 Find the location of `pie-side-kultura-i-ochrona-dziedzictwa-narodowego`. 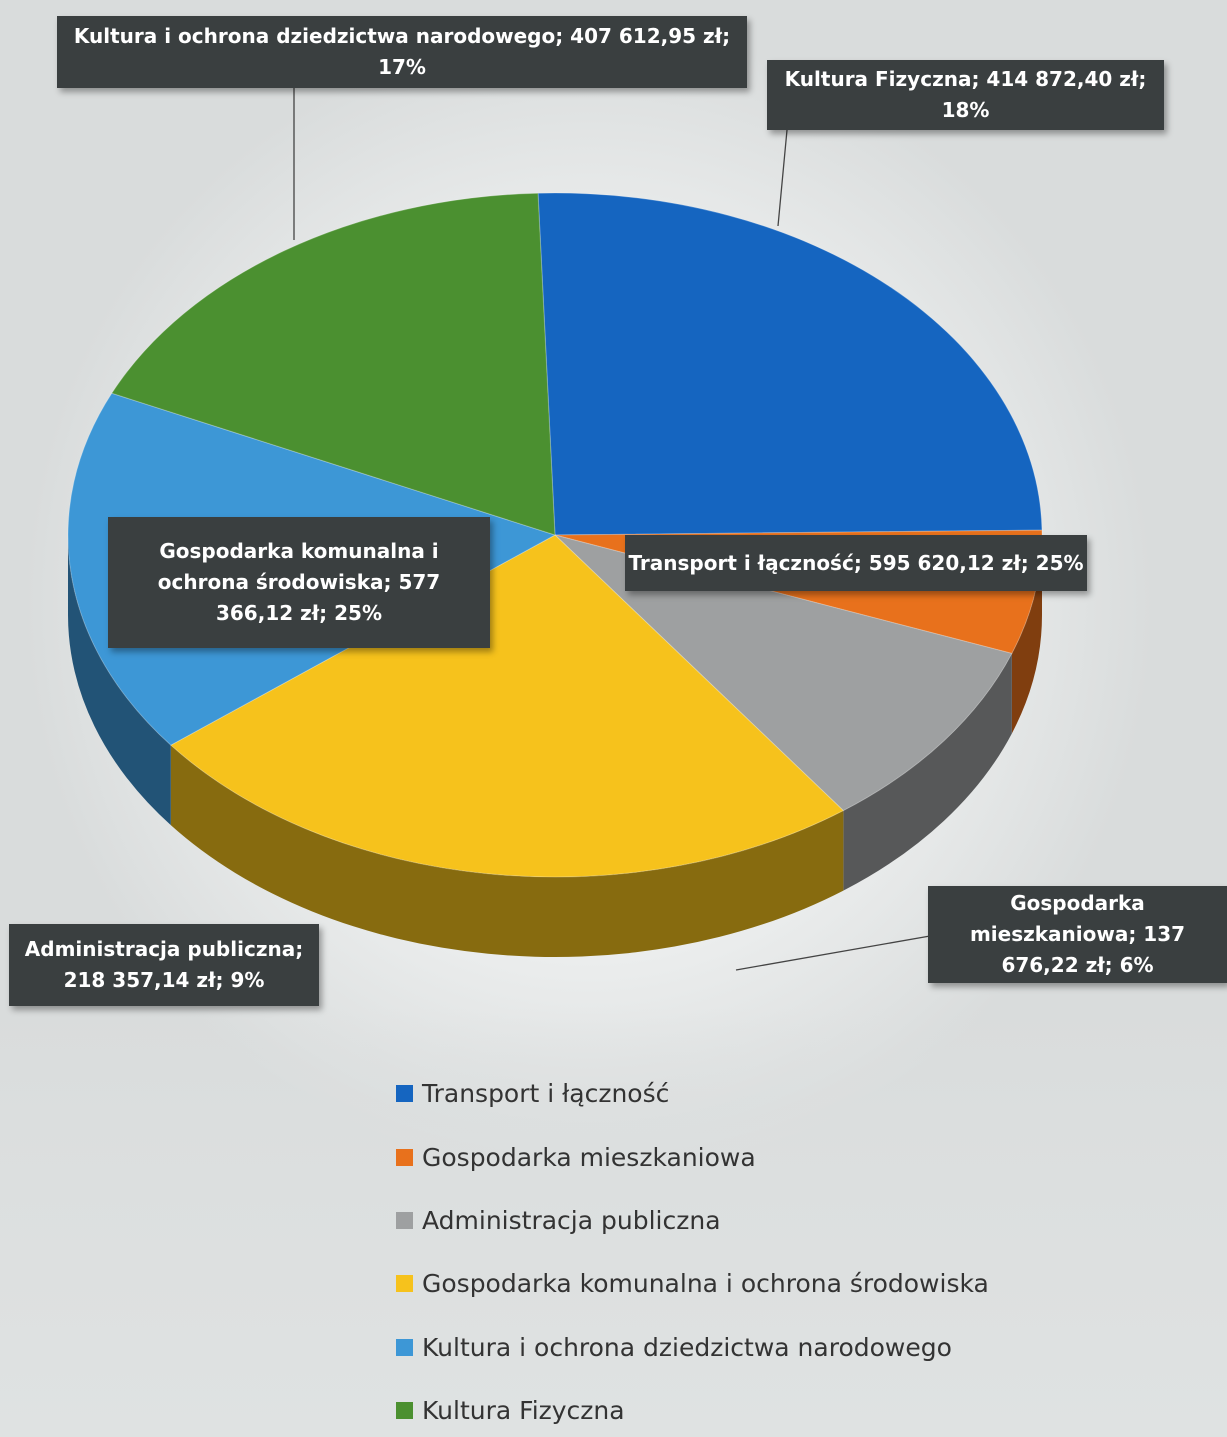

pie-side-kultura-i-ochrona-dziedzictwa-narodowego is located at coordinates (119, 680).